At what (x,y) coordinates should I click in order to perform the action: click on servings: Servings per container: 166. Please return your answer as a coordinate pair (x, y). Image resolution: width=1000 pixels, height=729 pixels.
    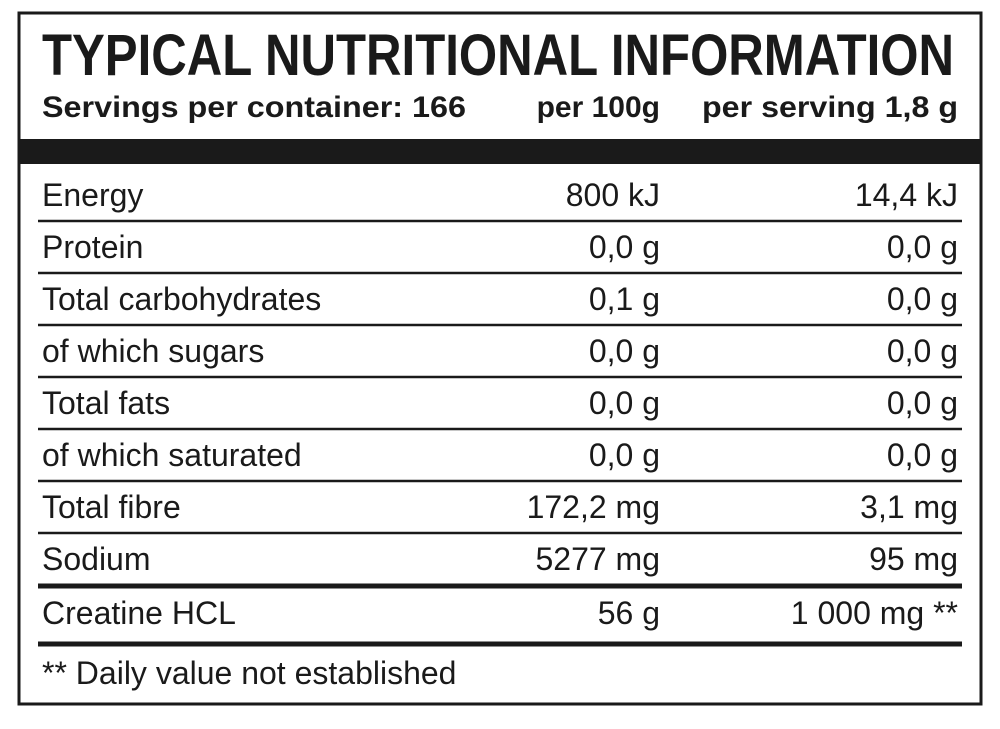
    Looking at the image, I should click on (254, 107).